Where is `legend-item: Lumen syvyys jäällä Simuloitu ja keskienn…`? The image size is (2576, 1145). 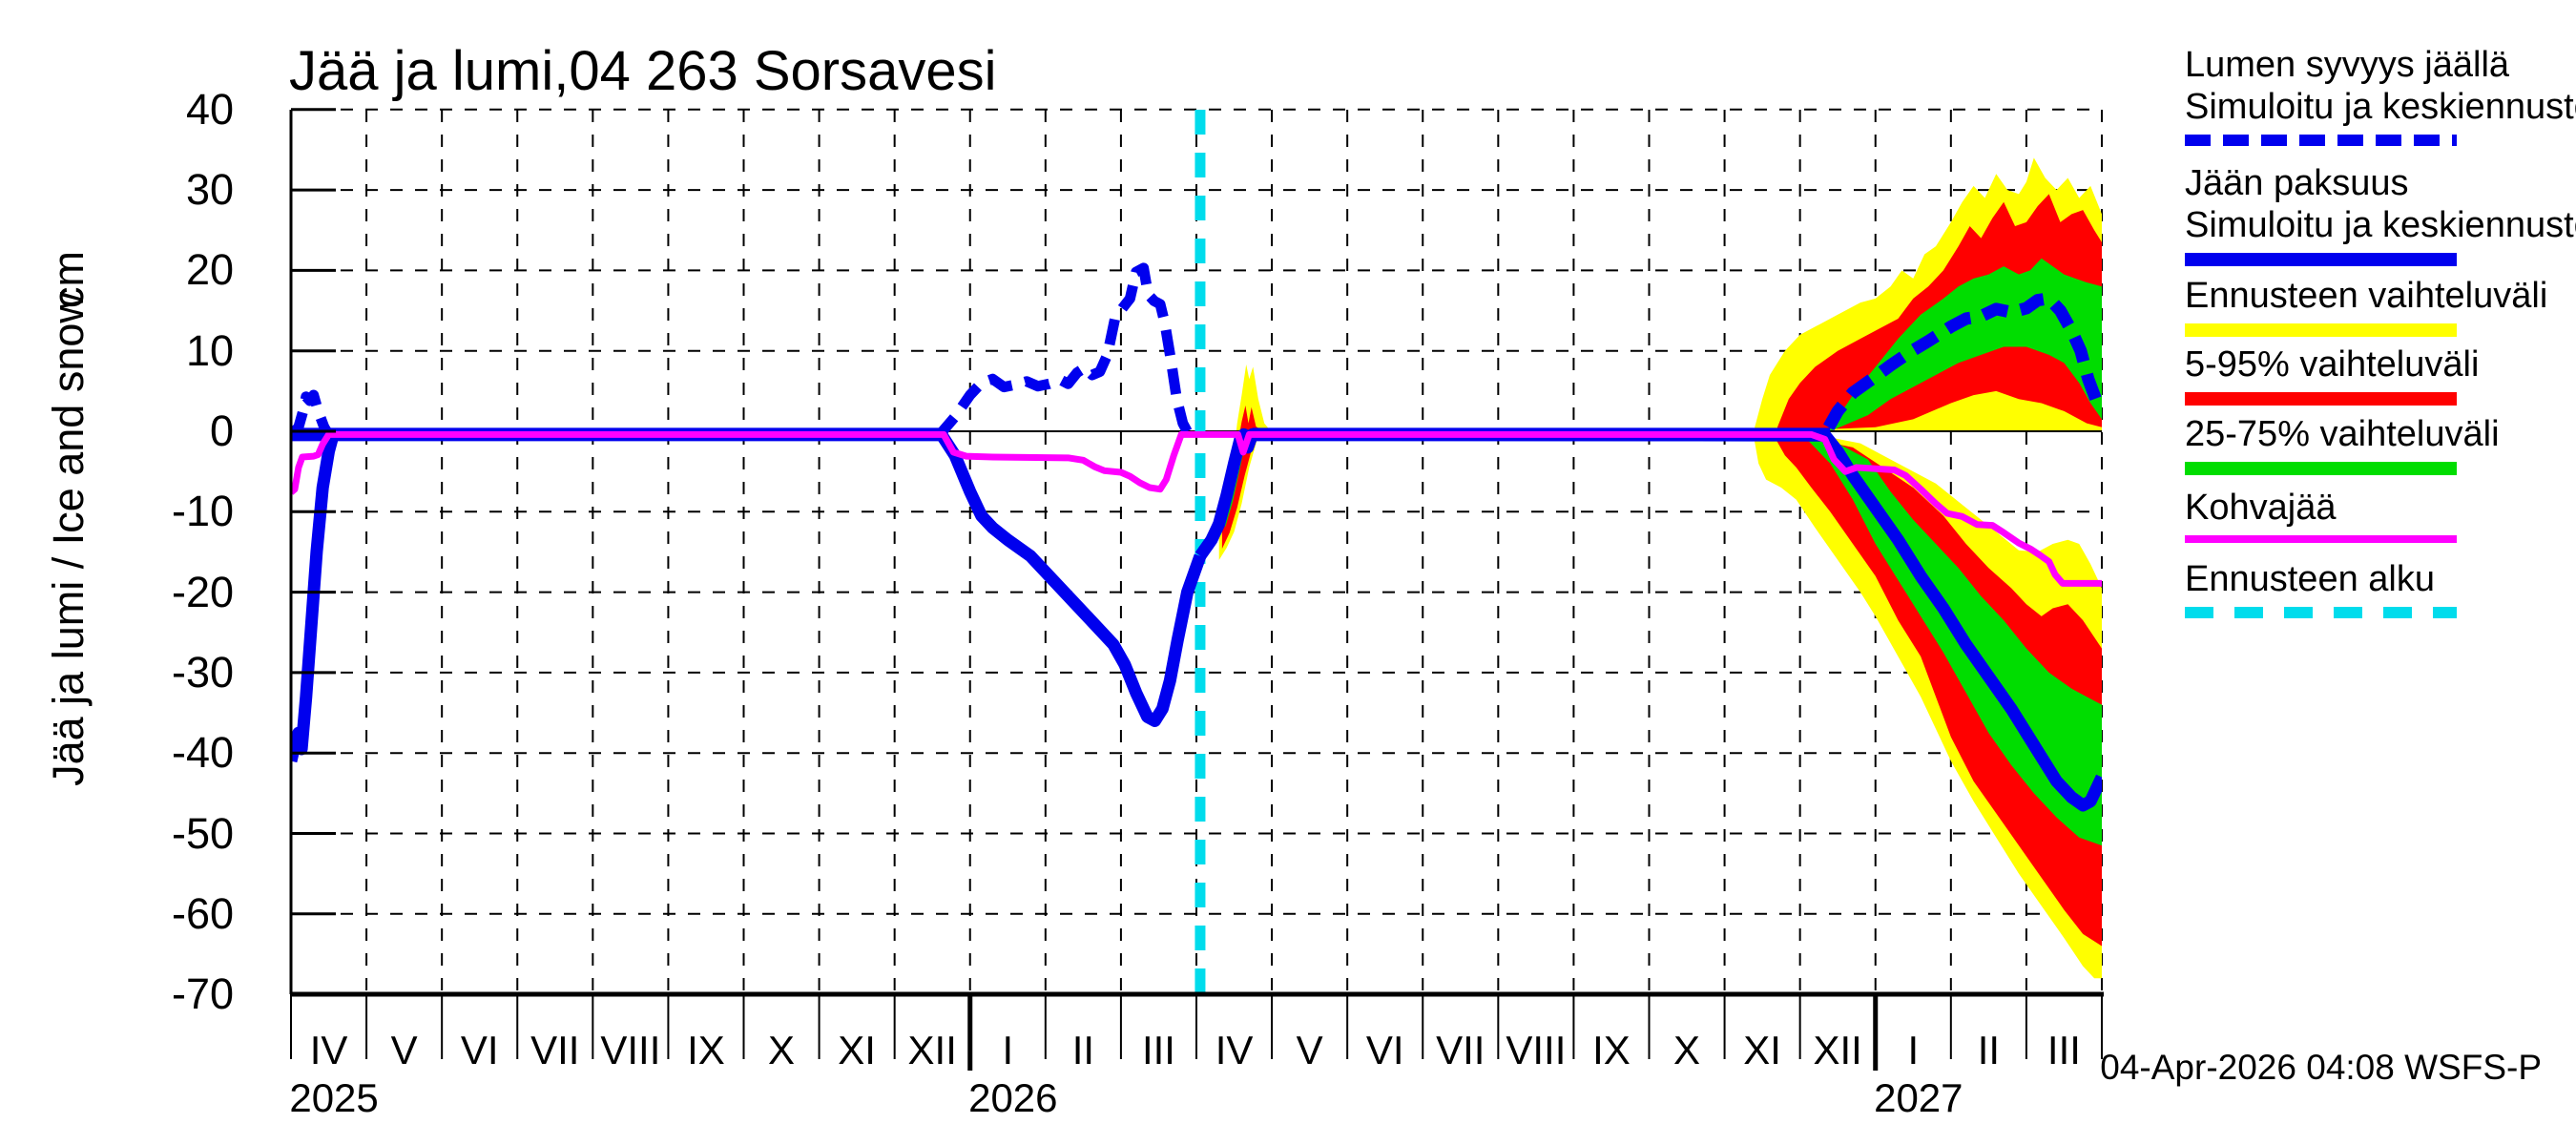
legend-item: Lumen syvyys jäällä Simuloitu ja keskienn… is located at coordinates (2380, 95).